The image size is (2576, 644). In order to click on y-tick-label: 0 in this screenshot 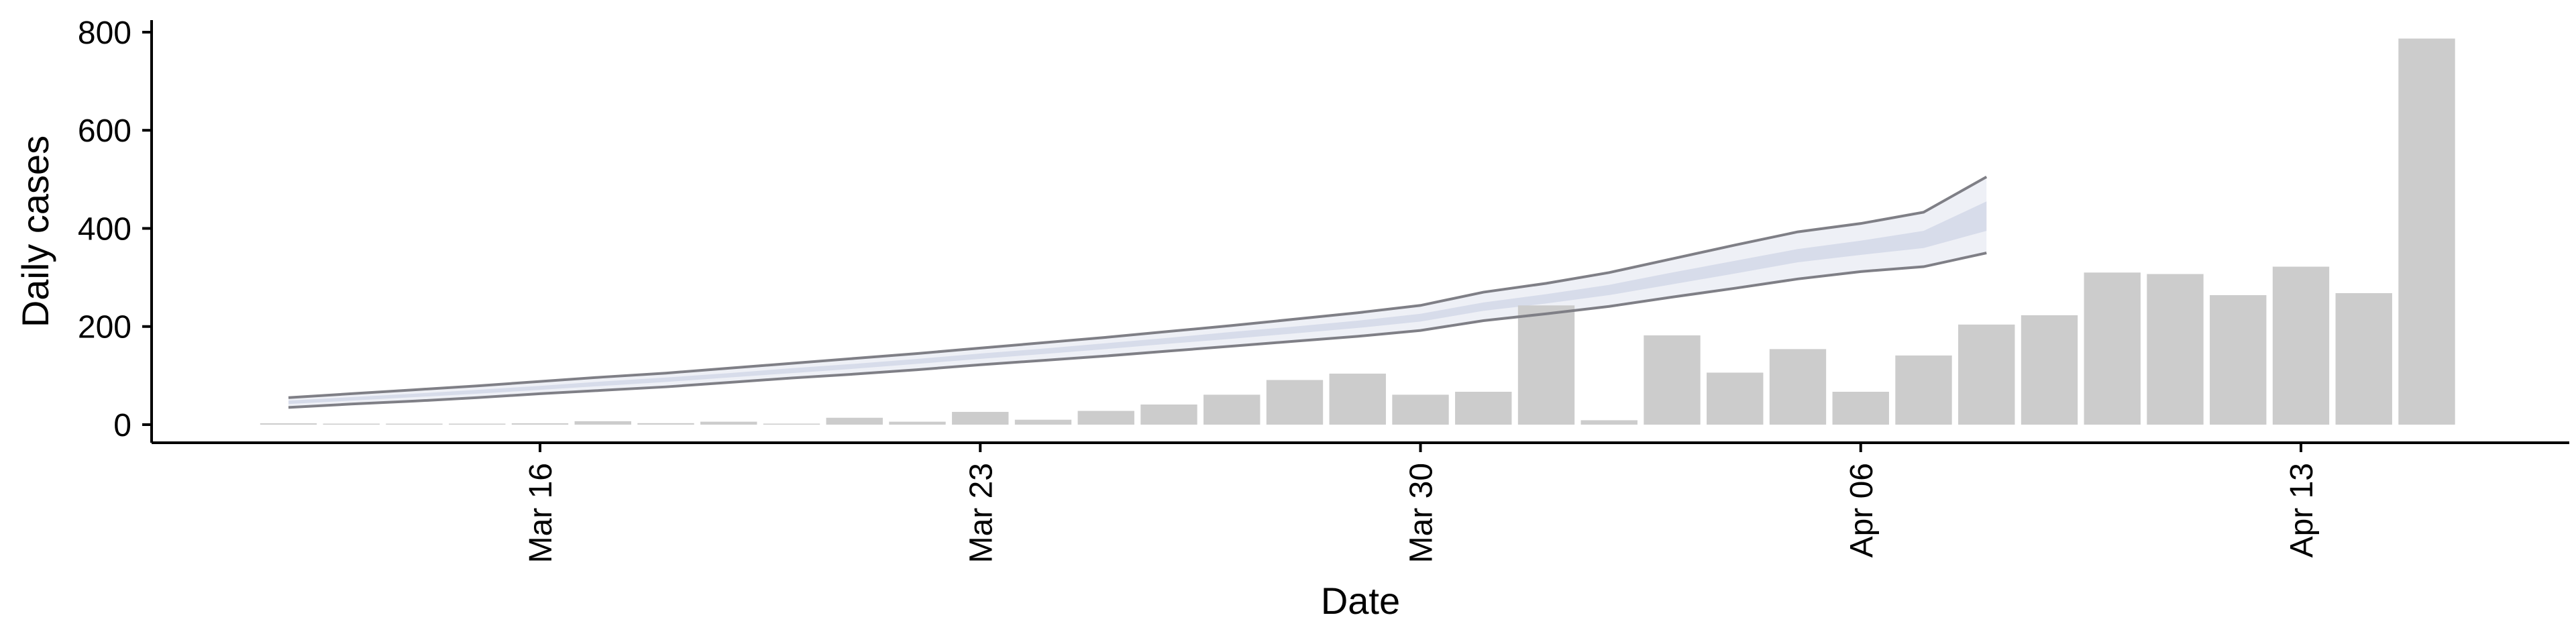, I will do `click(122, 425)`.